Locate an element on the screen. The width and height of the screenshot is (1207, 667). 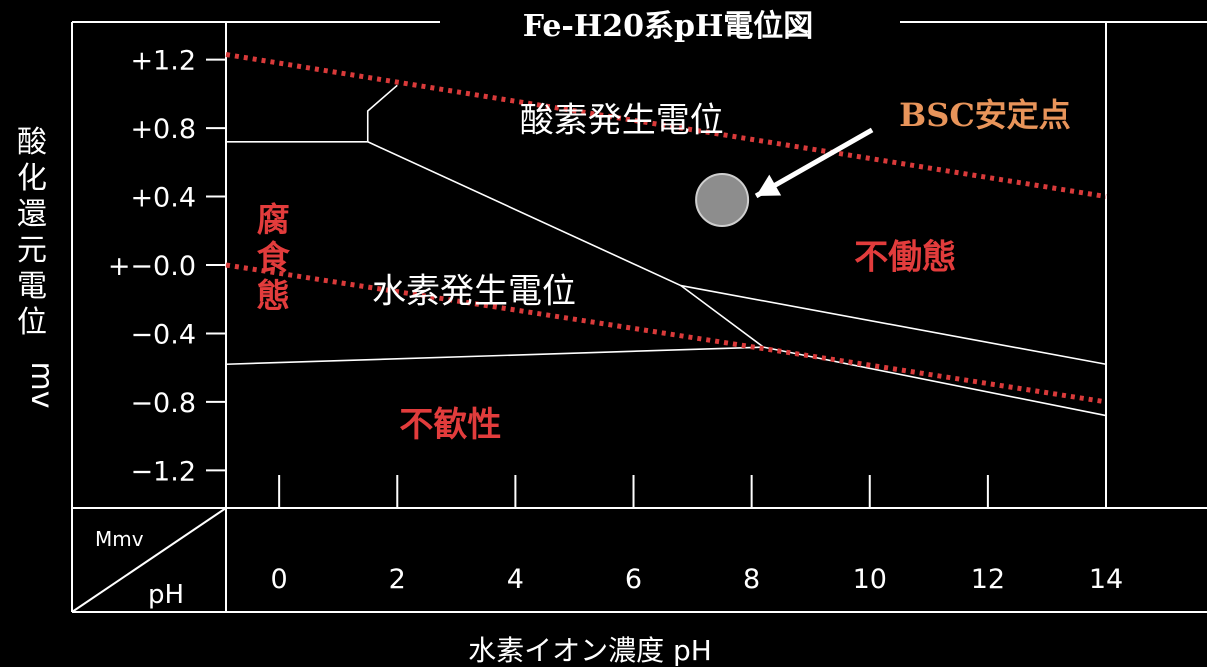
bsc-arrowhead is located at coordinates (769, 185).